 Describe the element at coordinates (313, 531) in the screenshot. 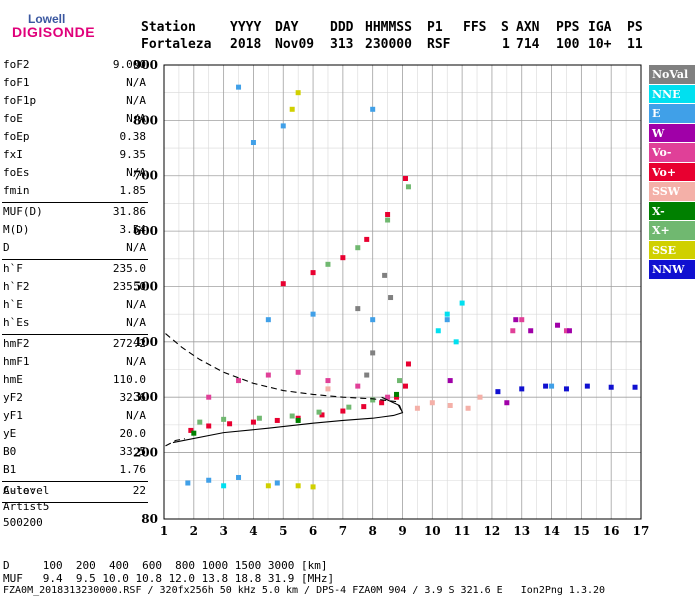

I see `x-tick-label: 6` at that location.